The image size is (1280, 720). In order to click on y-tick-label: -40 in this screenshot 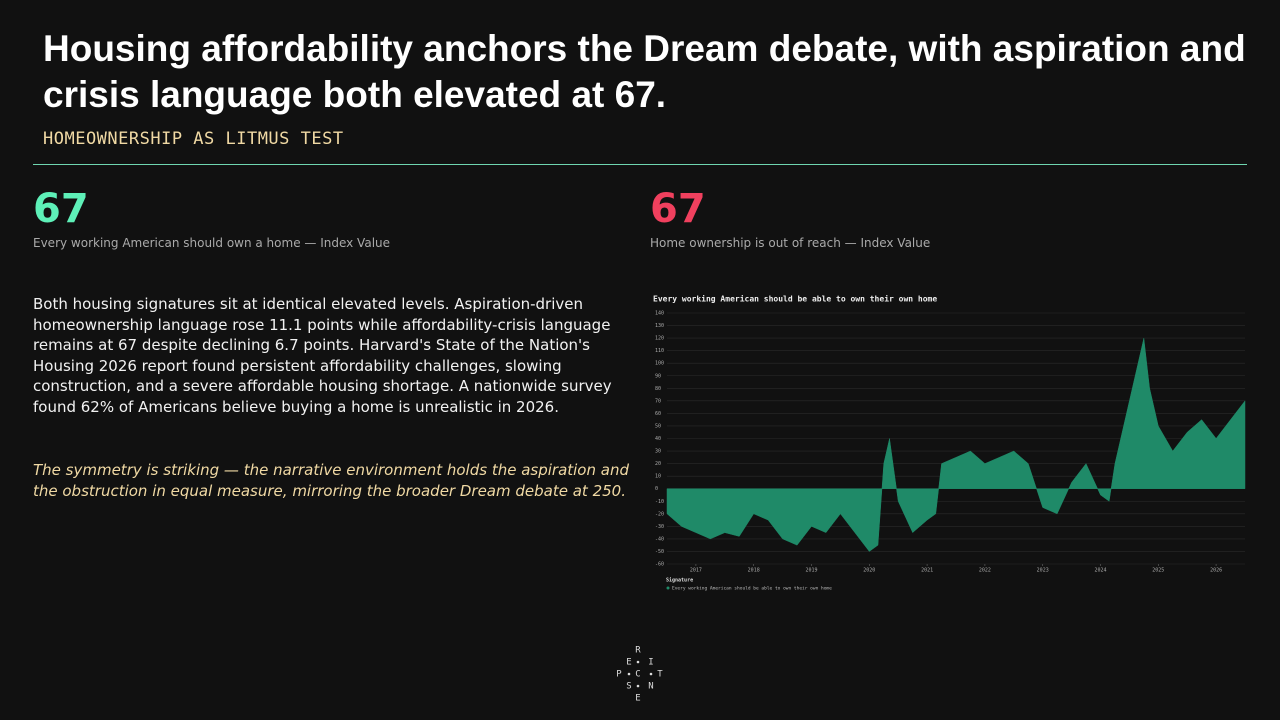, I will do `click(659, 539)`.